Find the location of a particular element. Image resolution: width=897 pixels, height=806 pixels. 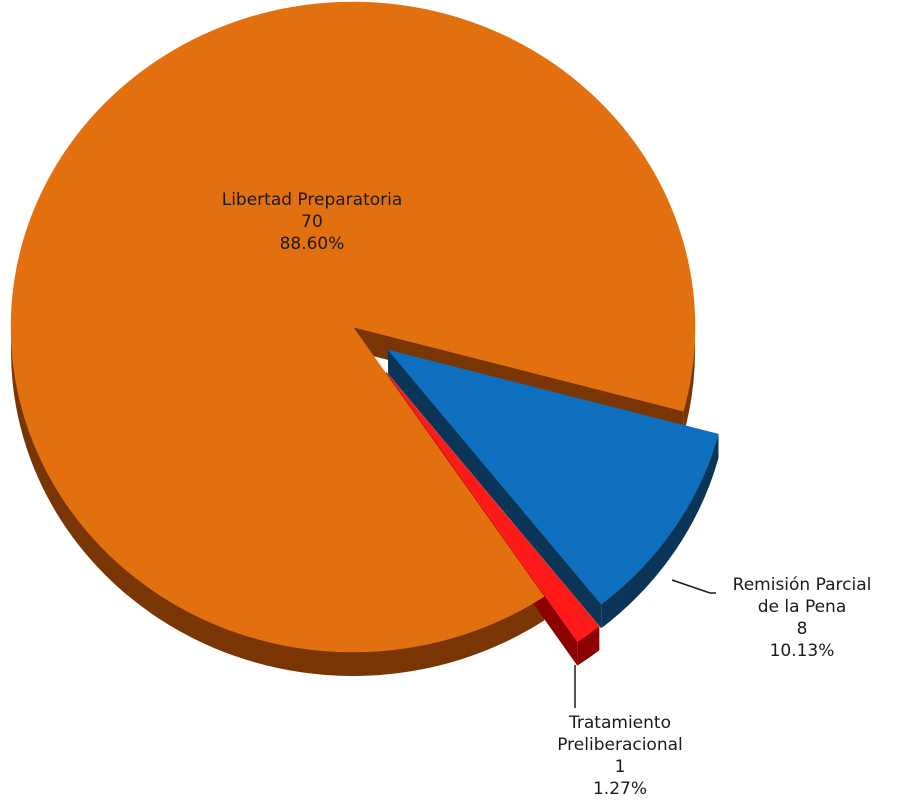

slice-label-line: Remisión Parcial is located at coordinates (802, 585).